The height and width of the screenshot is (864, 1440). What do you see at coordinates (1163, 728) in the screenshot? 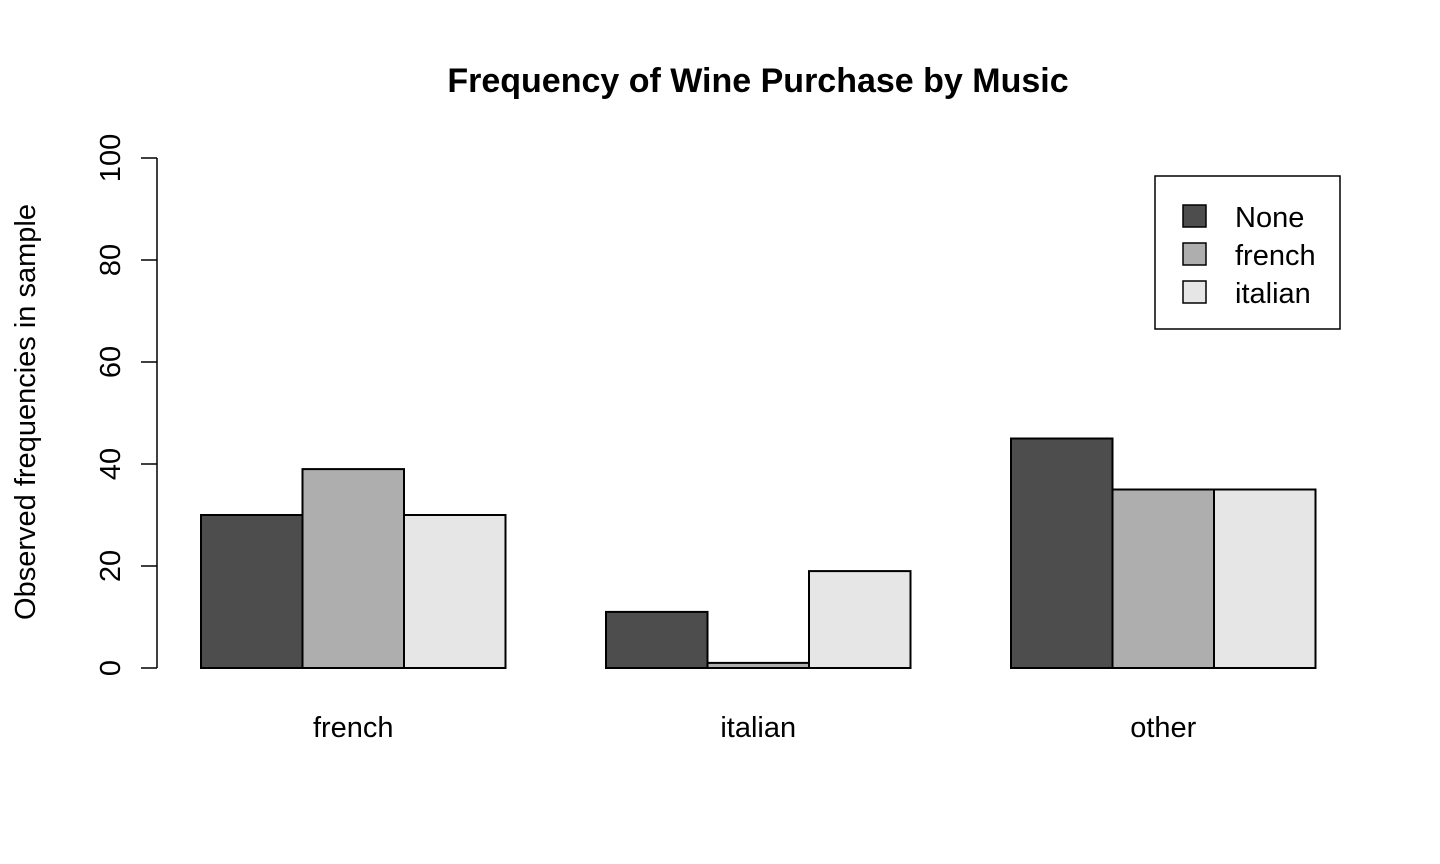
I see `x-tick-label: other` at bounding box center [1163, 728].